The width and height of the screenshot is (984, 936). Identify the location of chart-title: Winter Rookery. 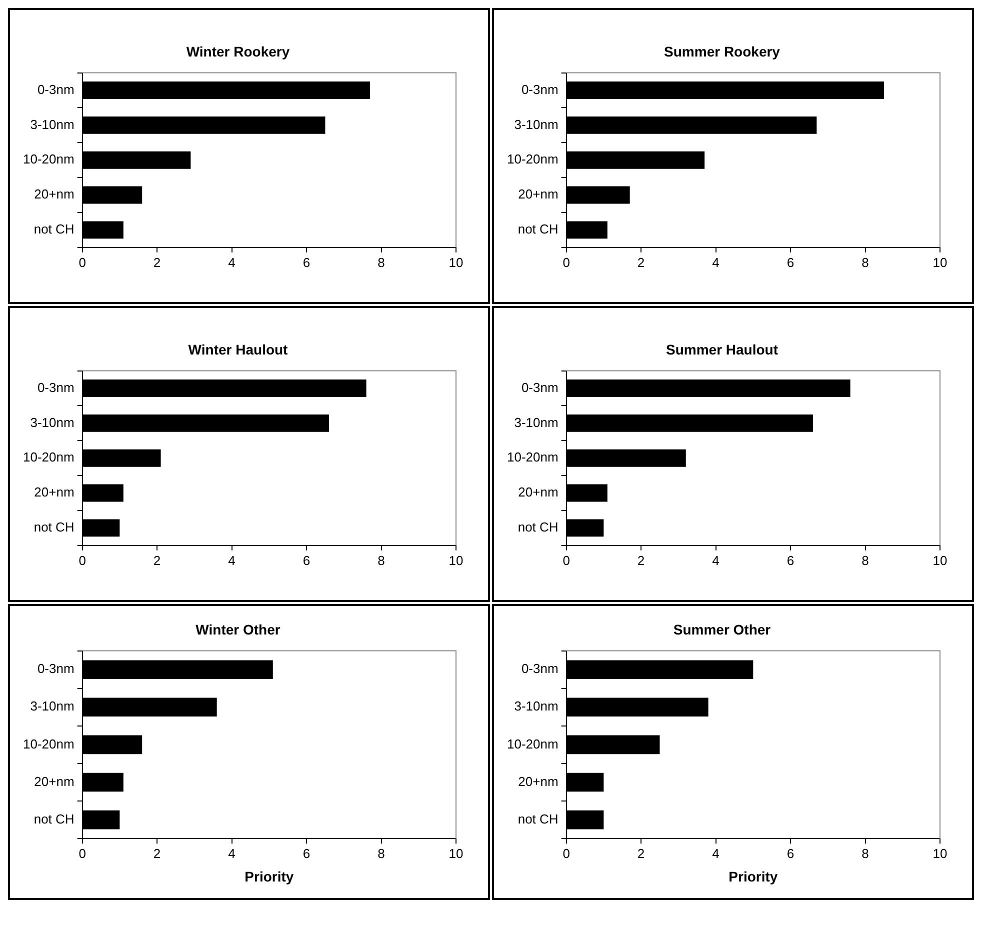
(238, 51).